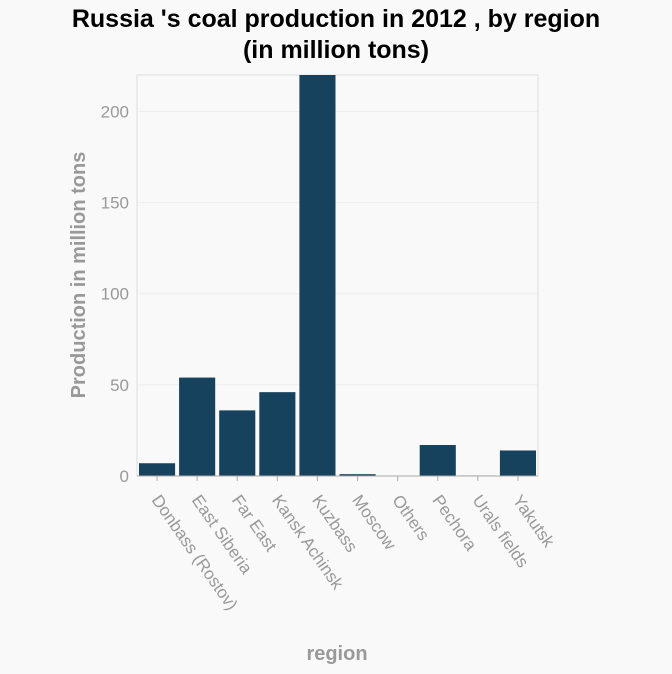  What do you see at coordinates (124, 476) in the screenshot?
I see `y-tick-label: 0` at bounding box center [124, 476].